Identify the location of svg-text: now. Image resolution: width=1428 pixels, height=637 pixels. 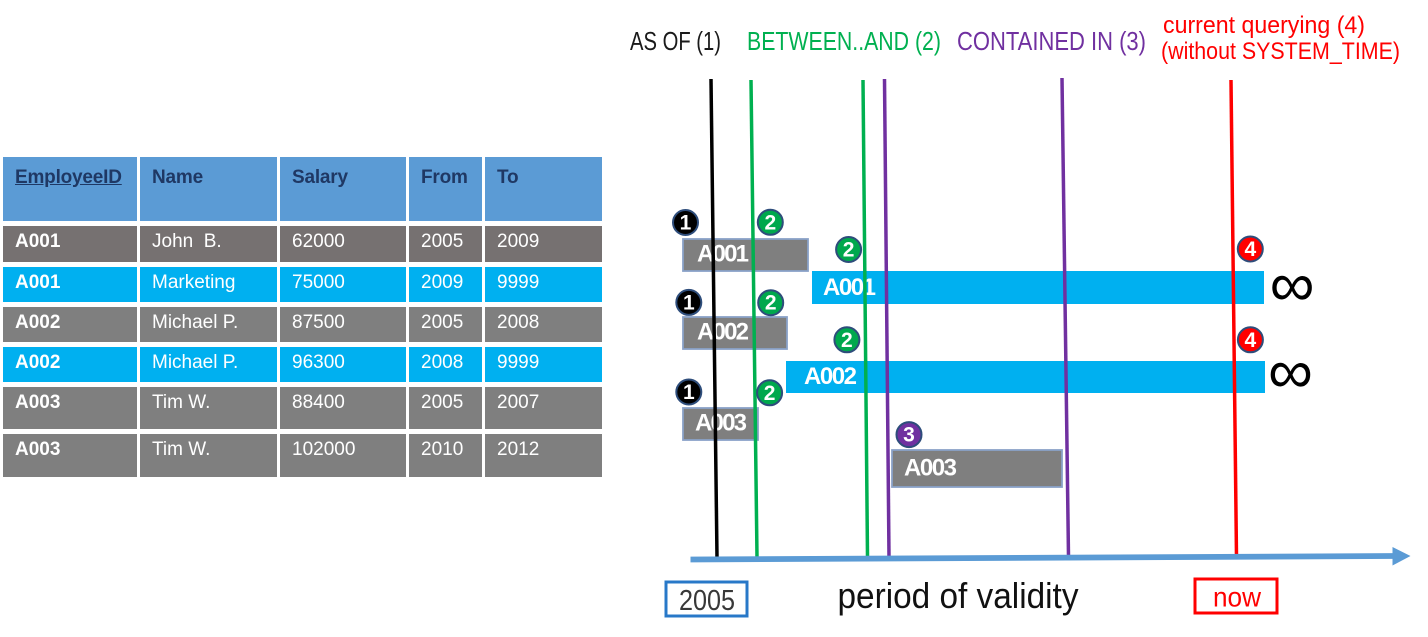
(1237, 597).